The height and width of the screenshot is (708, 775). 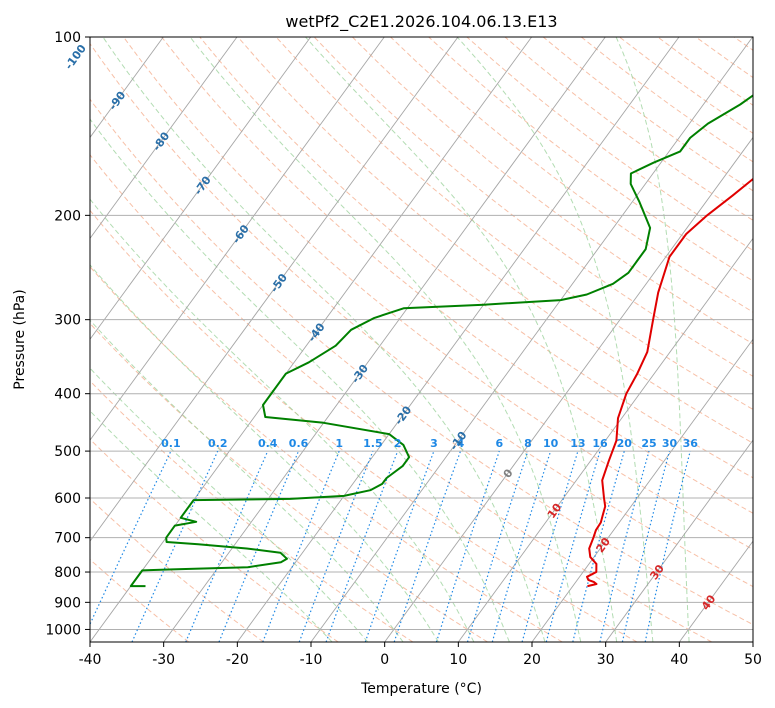 I want to click on y-tick-label: 600, so click(x=67, y=499).